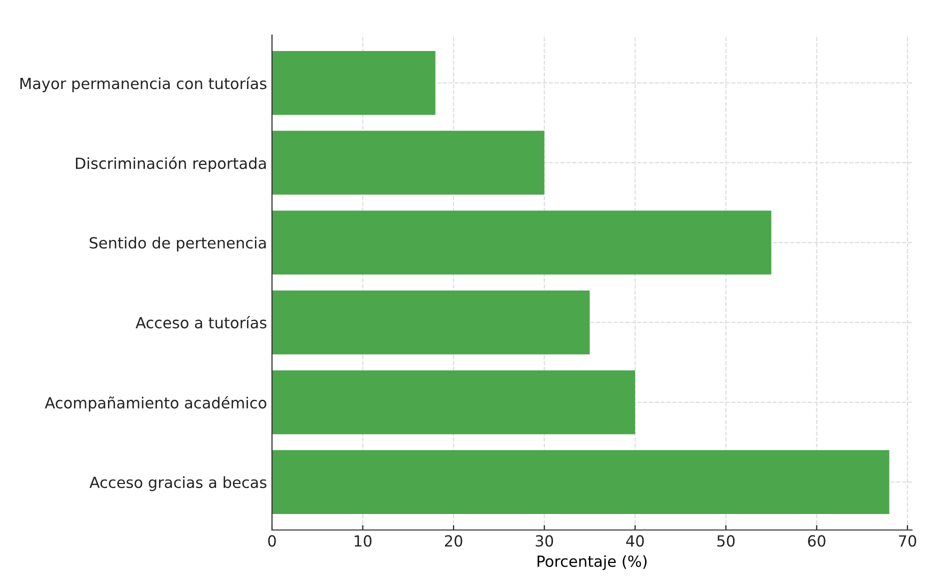 This screenshot has height=577, width=927. Describe the element at coordinates (155, 404) in the screenshot. I see `y-tick-label: Acompañamiento académico` at that location.